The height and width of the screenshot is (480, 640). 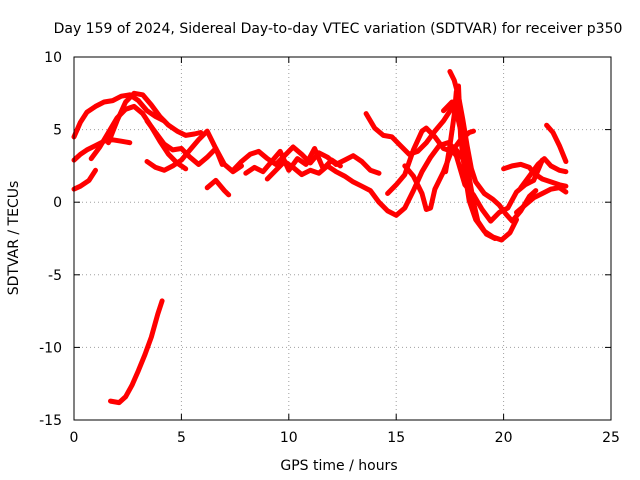 What do you see at coordinates (119, 116) in the screenshot?
I see `series-sat-b` at bounding box center [119, 116].